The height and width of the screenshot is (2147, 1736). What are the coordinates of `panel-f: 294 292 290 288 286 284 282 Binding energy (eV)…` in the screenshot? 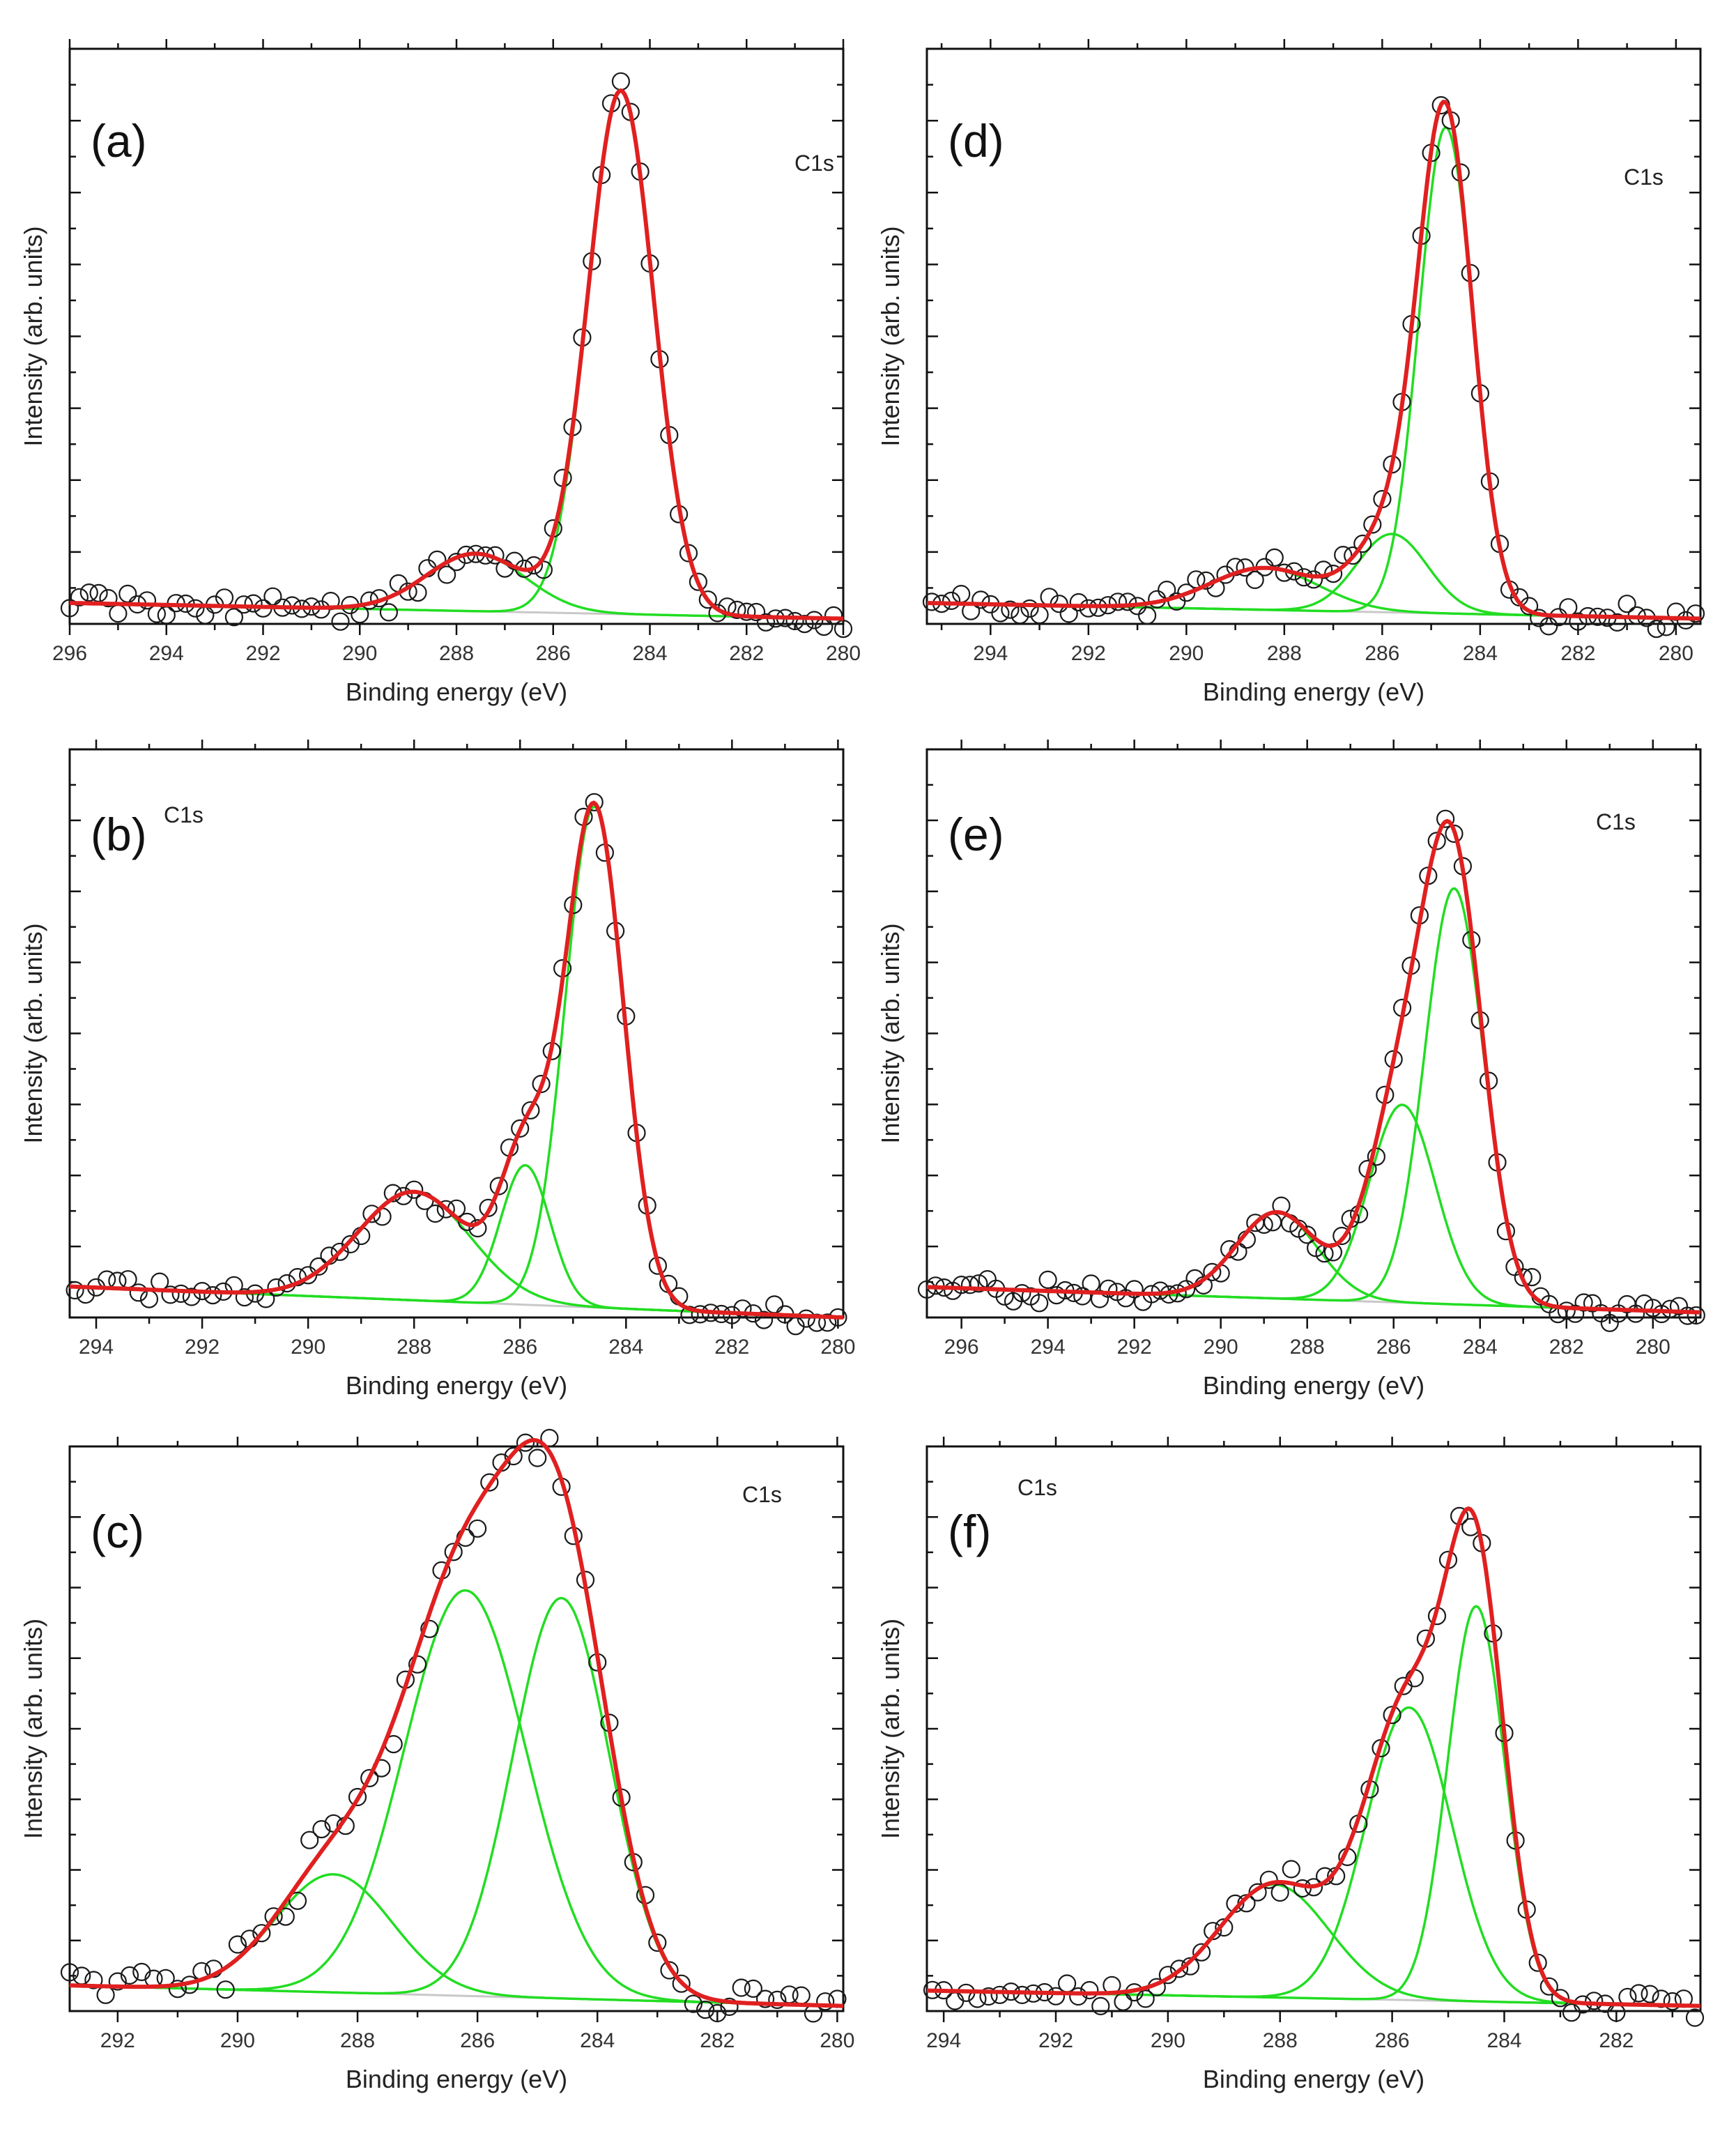 It's located at (1291, 1765).